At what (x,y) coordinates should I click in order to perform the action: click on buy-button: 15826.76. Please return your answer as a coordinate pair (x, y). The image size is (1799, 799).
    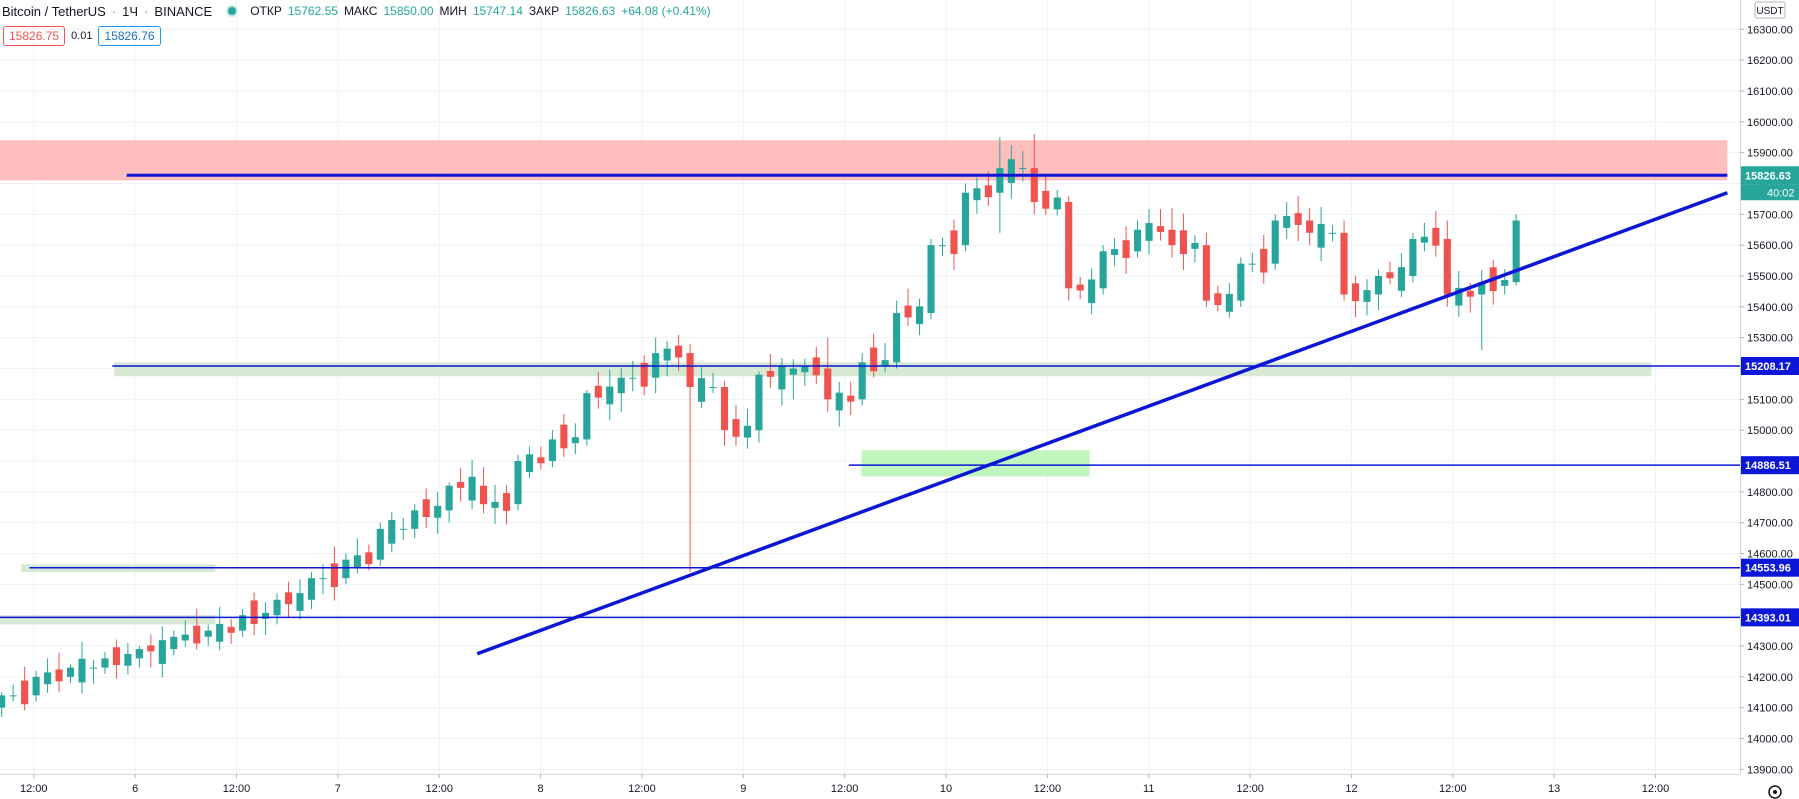
    Looking at the image, I should click on (129, 36).